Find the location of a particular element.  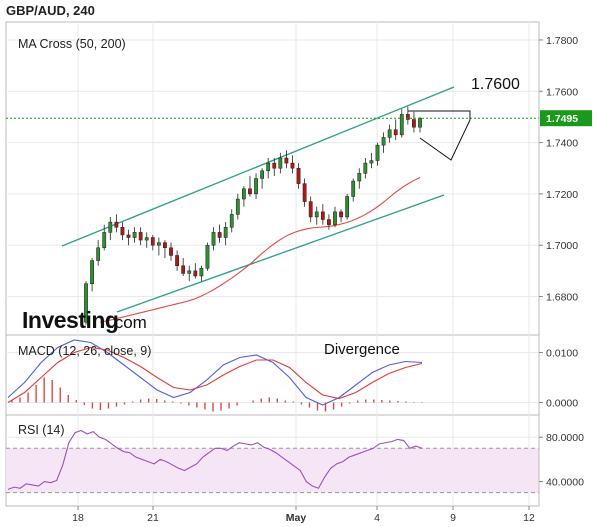

price-tick-label: 1.7000 is located at coordinates (562, 246).